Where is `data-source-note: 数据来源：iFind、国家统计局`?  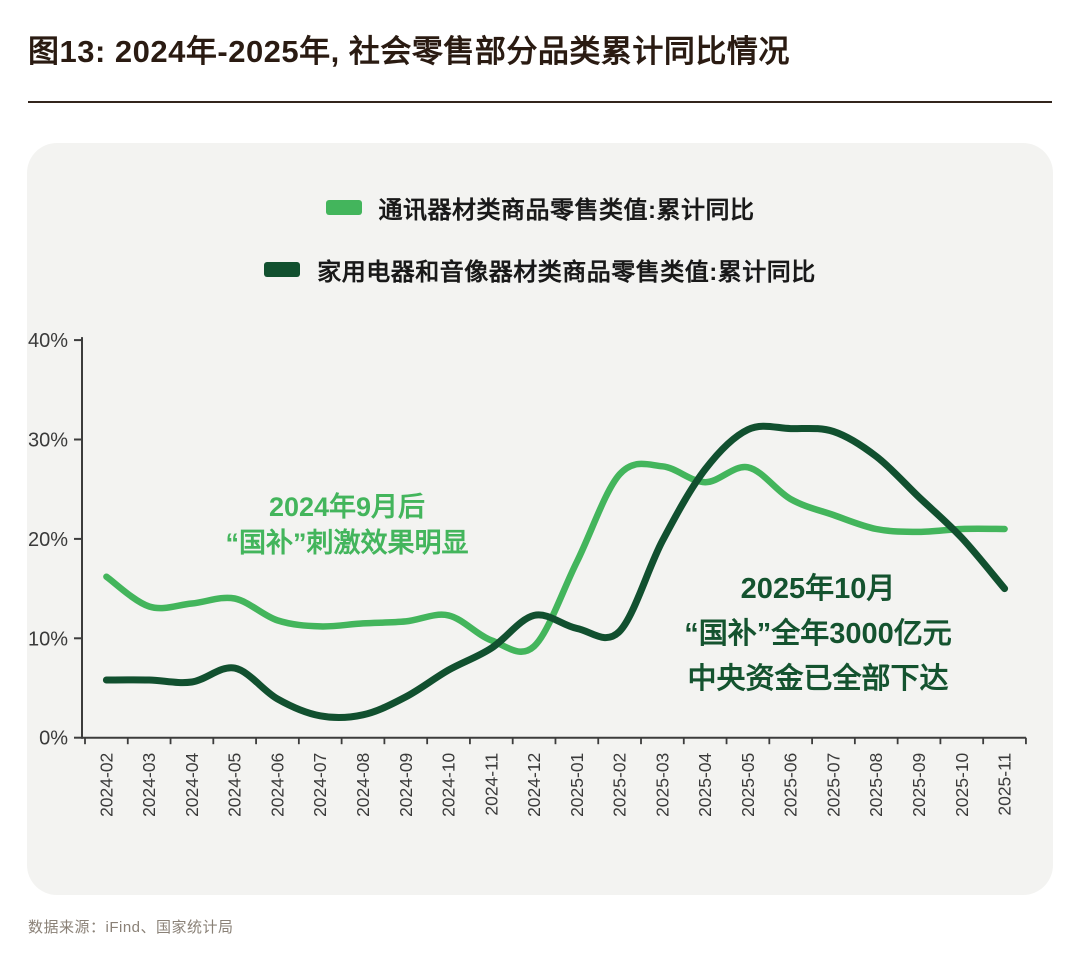 data-source-note: 数据来源：iFind、国家统计局 is located at coordinates (131, 927).